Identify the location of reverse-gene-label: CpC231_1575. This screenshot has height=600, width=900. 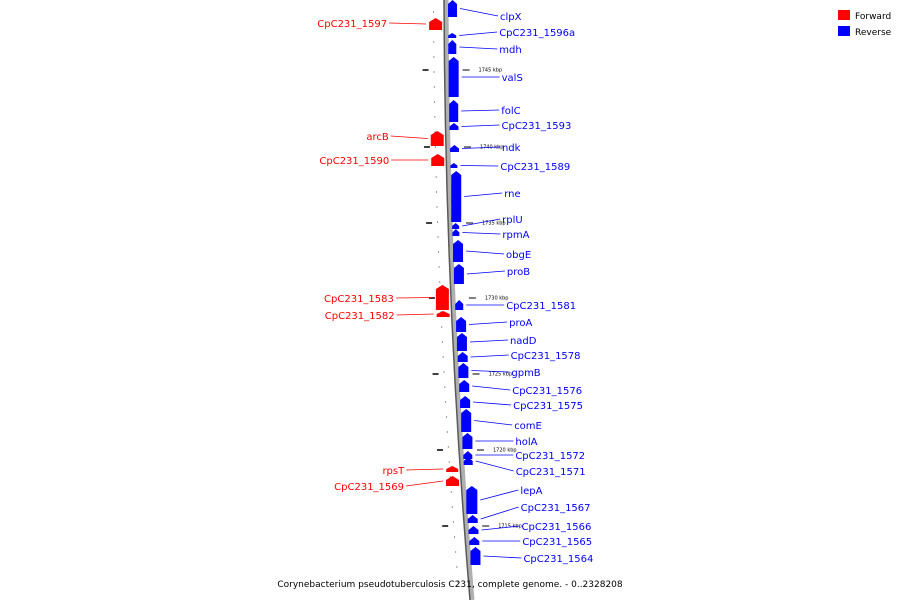
(548, 406).